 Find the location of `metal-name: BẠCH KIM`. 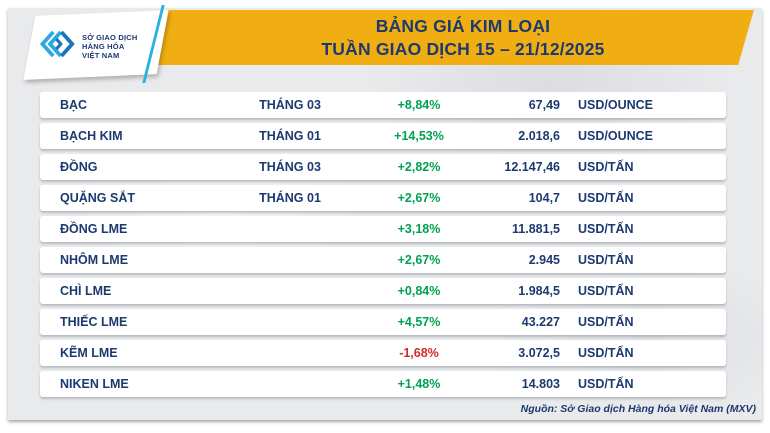

metal-name: BẠCH KIM is located at coordinates (91, 136).